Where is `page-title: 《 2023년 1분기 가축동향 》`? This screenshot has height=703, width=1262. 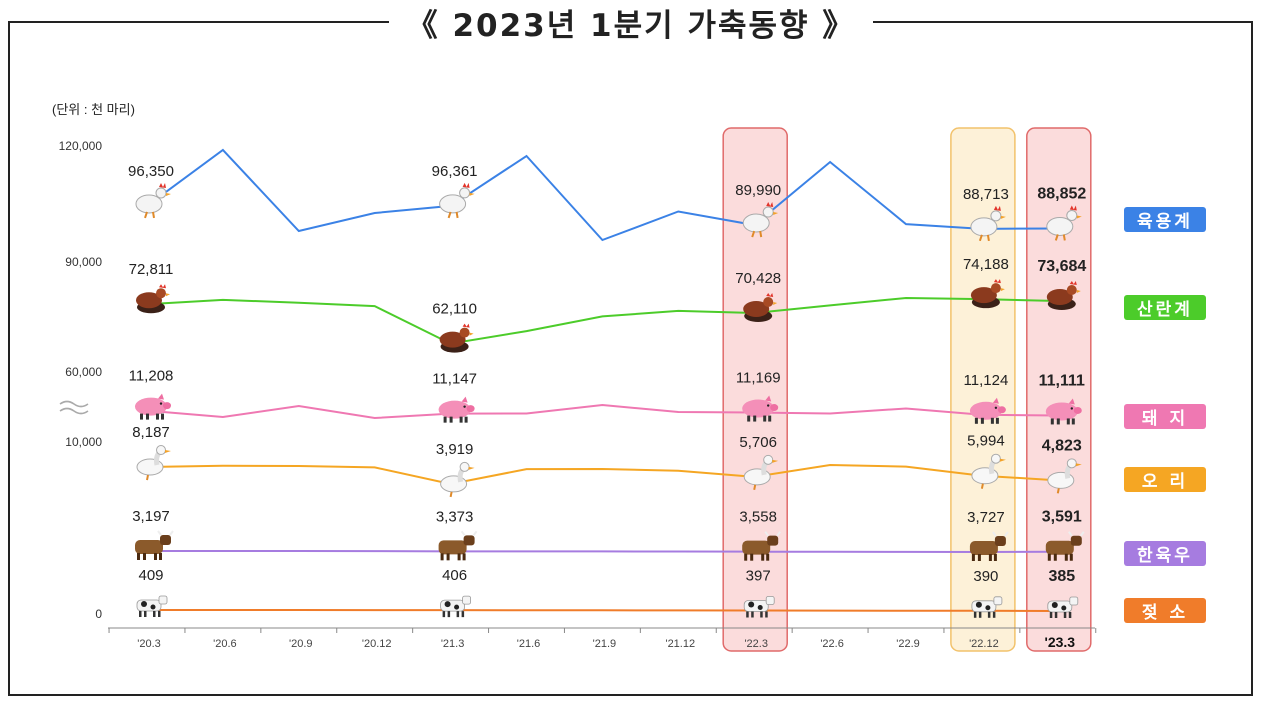 page-title: 《 2023년 1분기 가축동향 》 is located at coordinates (631, 22).